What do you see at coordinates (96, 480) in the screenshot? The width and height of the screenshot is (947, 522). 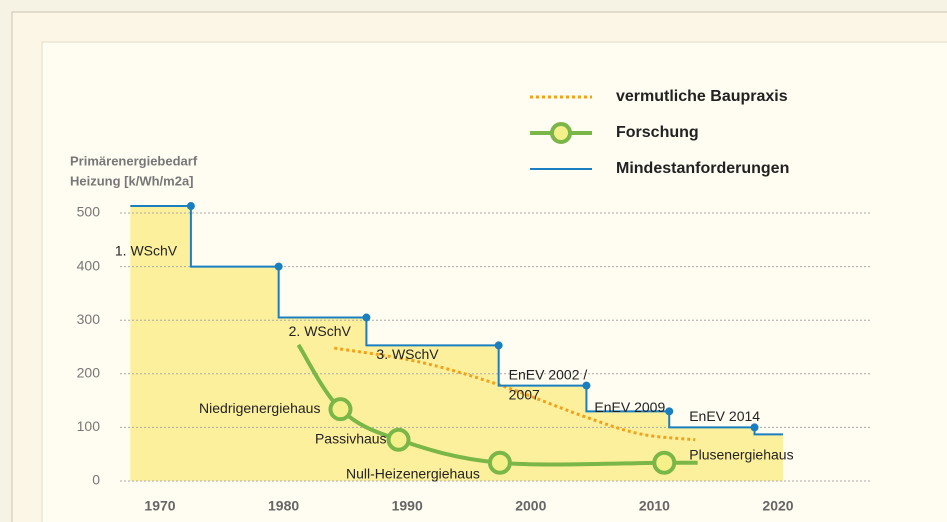 I see `y-tick-label: 0` at bounding box center [96, 480].